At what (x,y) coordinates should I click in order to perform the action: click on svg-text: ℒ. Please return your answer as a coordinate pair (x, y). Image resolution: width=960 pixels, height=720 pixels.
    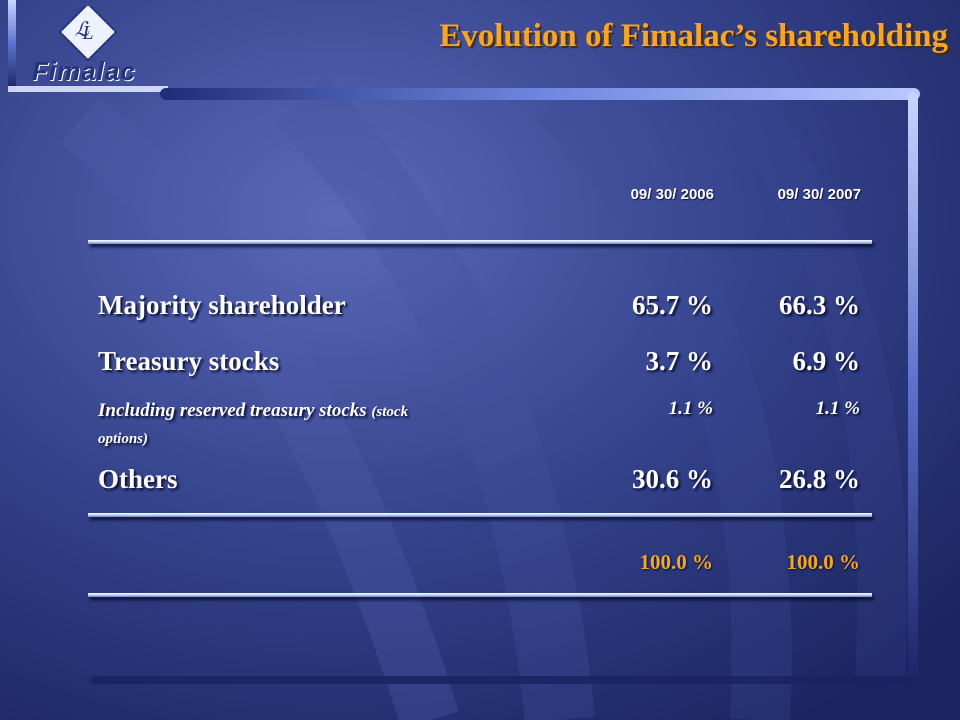
    Looking at the image, I should click on (82, 30).